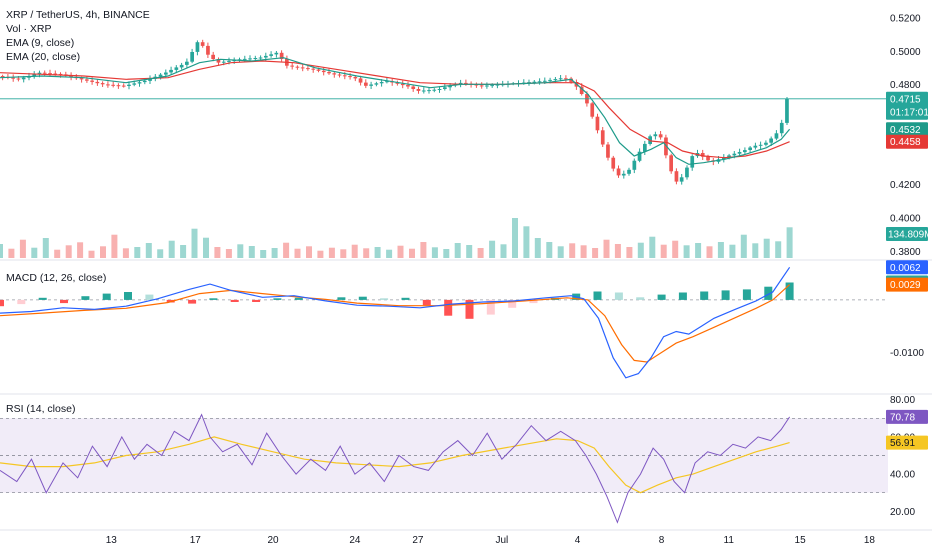 The width and height of the screenshot is (932, 550). I want to click on macd-signal-badge: 0.0029, so click(905, 285).